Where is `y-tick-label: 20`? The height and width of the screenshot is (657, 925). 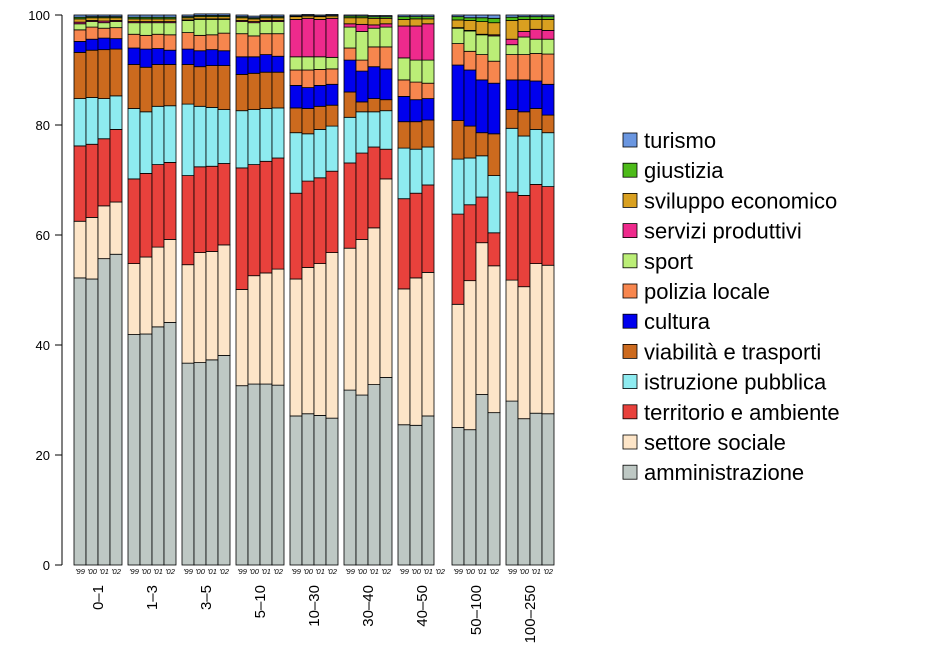 y-tick-label: 20 is located at coordinates (43, 455).